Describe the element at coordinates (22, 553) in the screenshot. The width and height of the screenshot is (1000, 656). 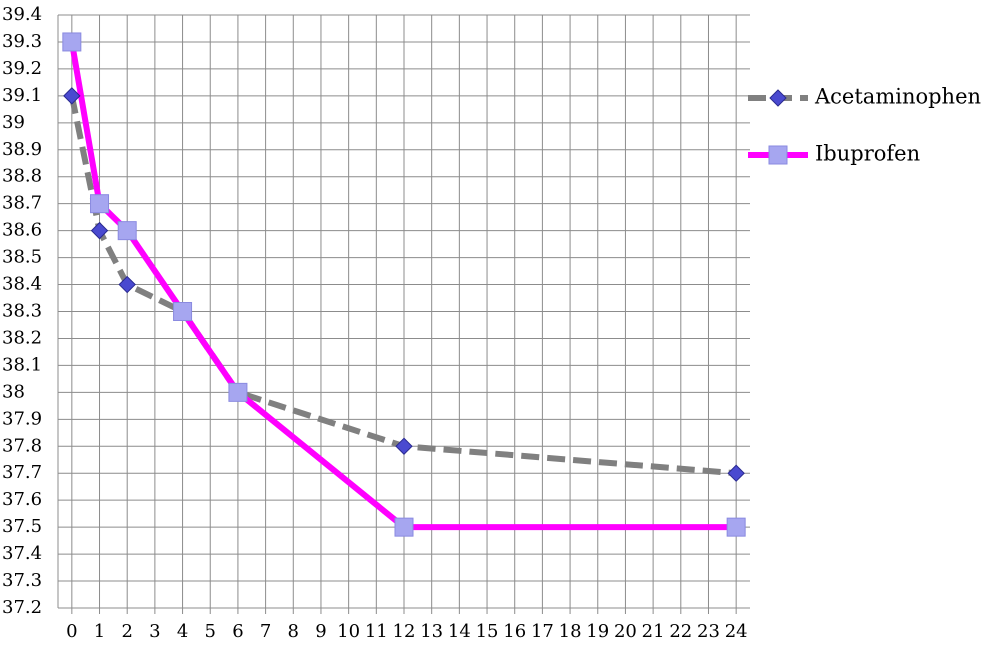
I see `y-tick-label: 37.4` at that location.